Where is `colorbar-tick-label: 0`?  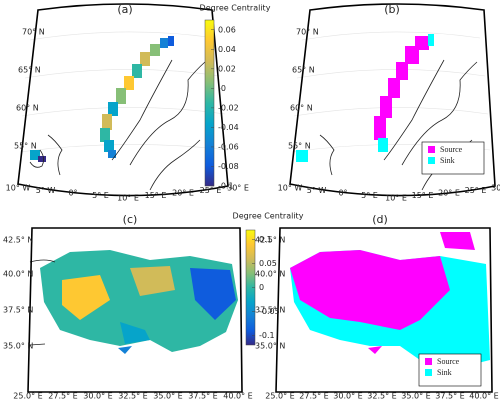
colorbar-tick-label: 0 is located at coordinates (261, 287).